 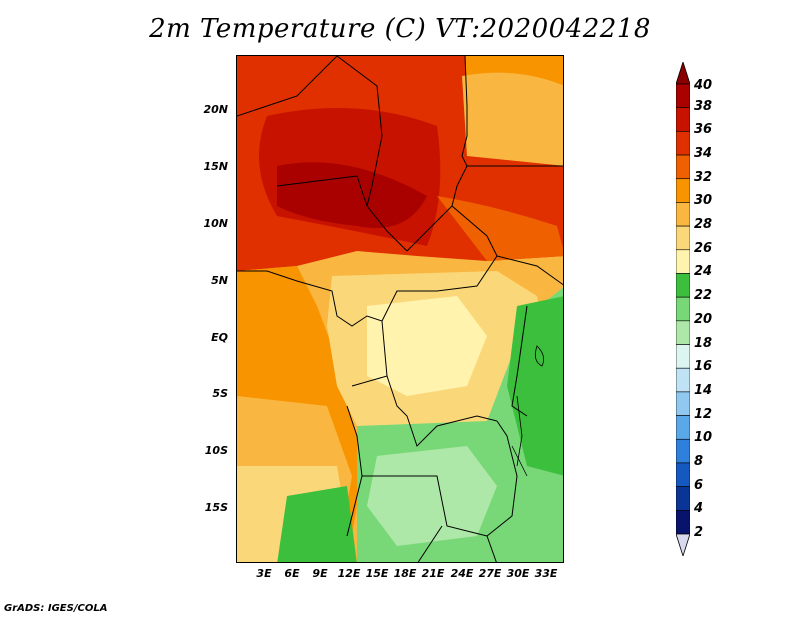 I want to click on y-tick-label: 10S, so click(x=216, y=450).